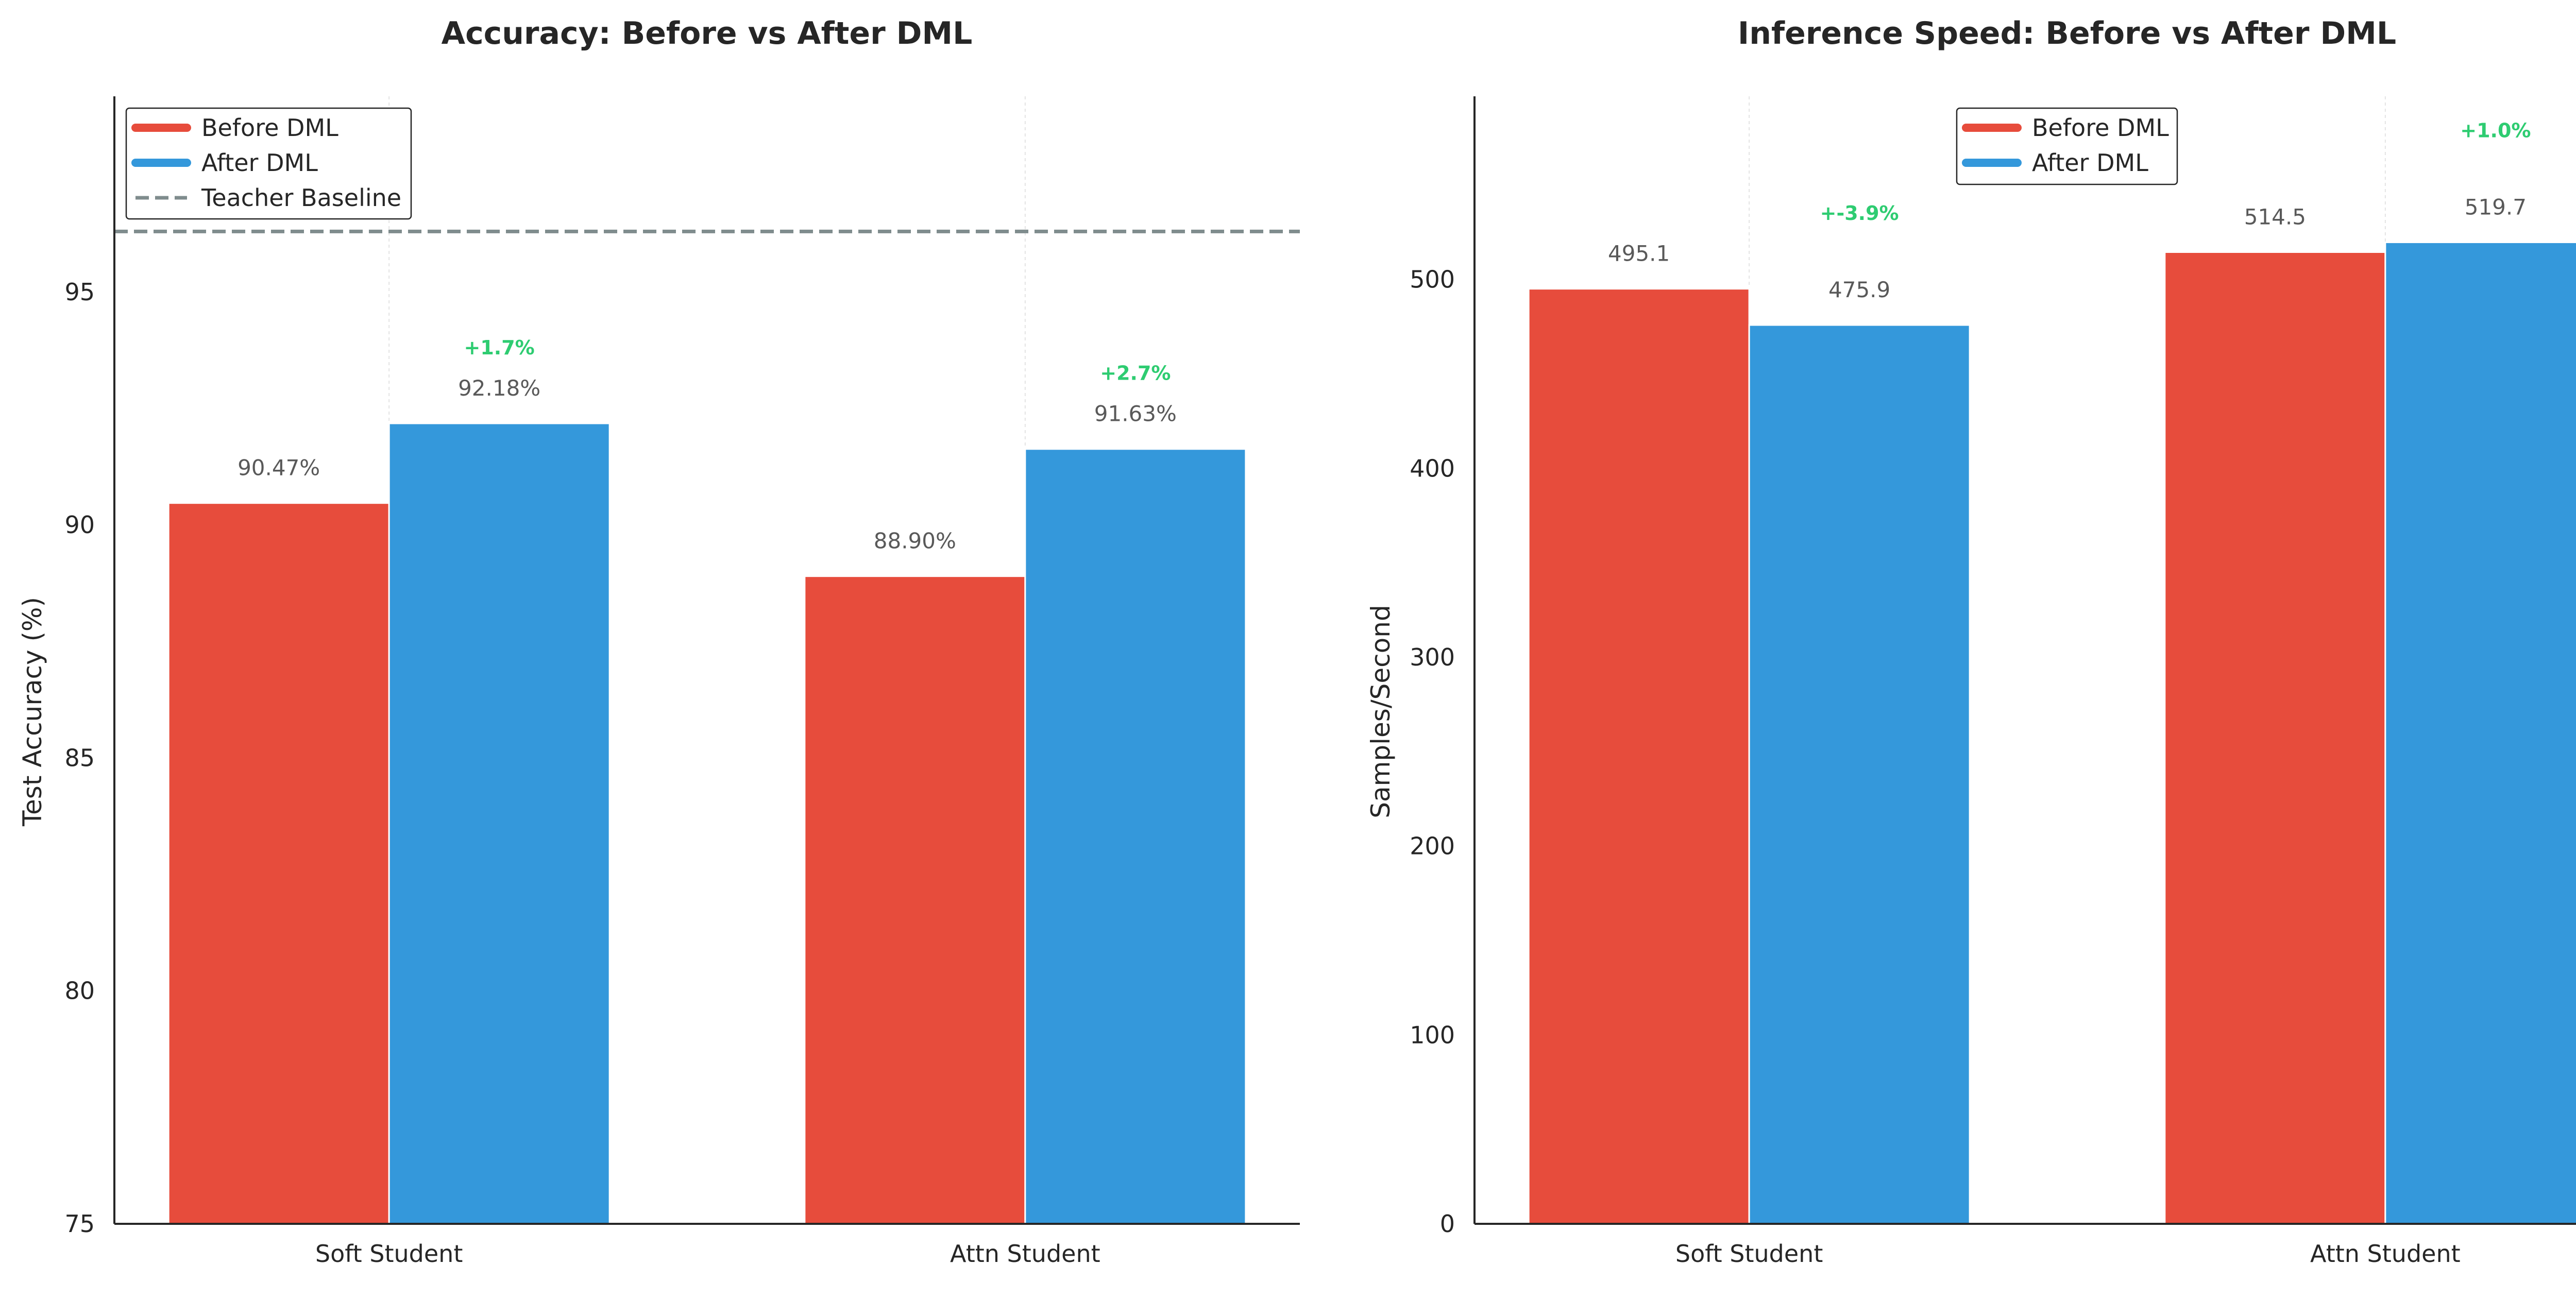 The height and width of the screenshot is (1298, 2576). I want to click on y-tick-label: 0, so click(1447, 1224).